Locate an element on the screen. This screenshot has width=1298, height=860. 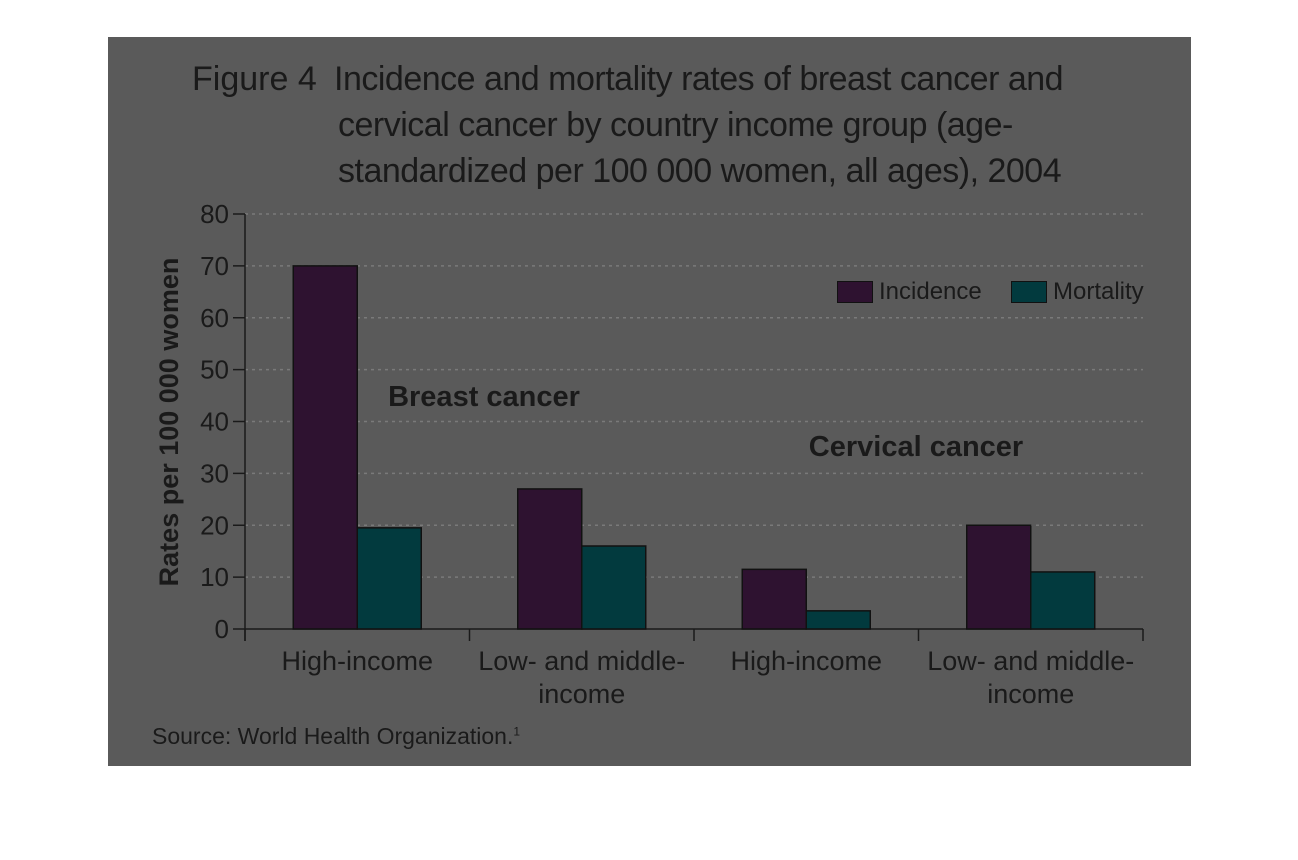
group-label-breast-cancer: Breast cancer is located at coordinates (484, 397).